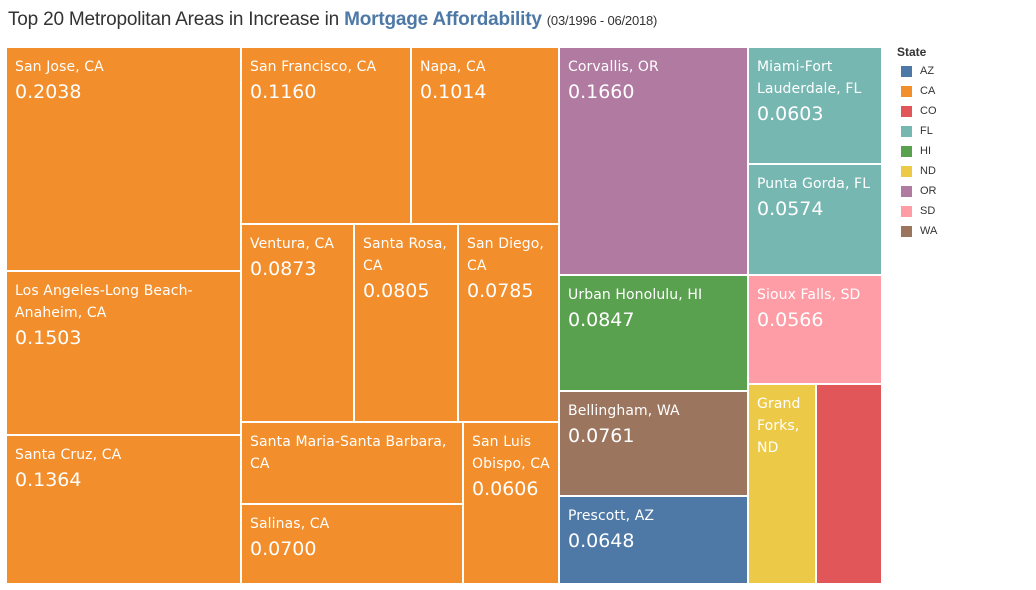 Image resolution: width=1036 pixels, height=590 pixels. Describe the element at coordinates (292, 244) in the screenshot. I see `tile-label: Ventura, CA` at that location.